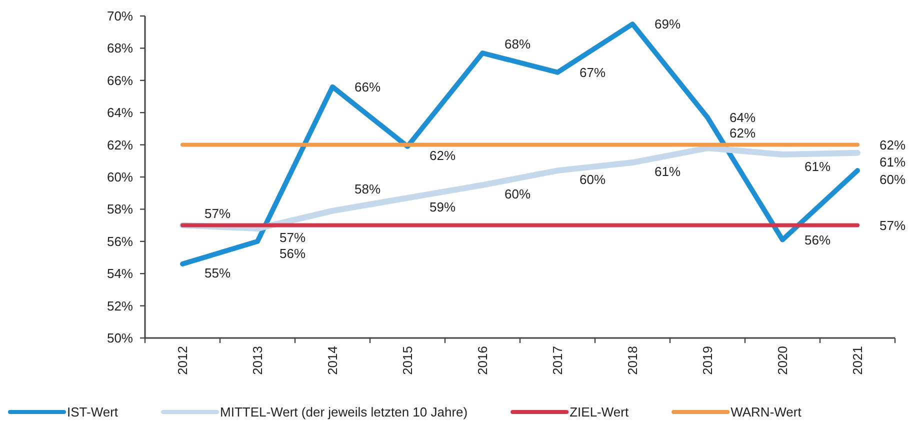 This screenshot has height=432, width=916. What do you see at coordinates (367, 86) in the screenshot?
I see `data-label: 66%` at bounding box center [367, 86].